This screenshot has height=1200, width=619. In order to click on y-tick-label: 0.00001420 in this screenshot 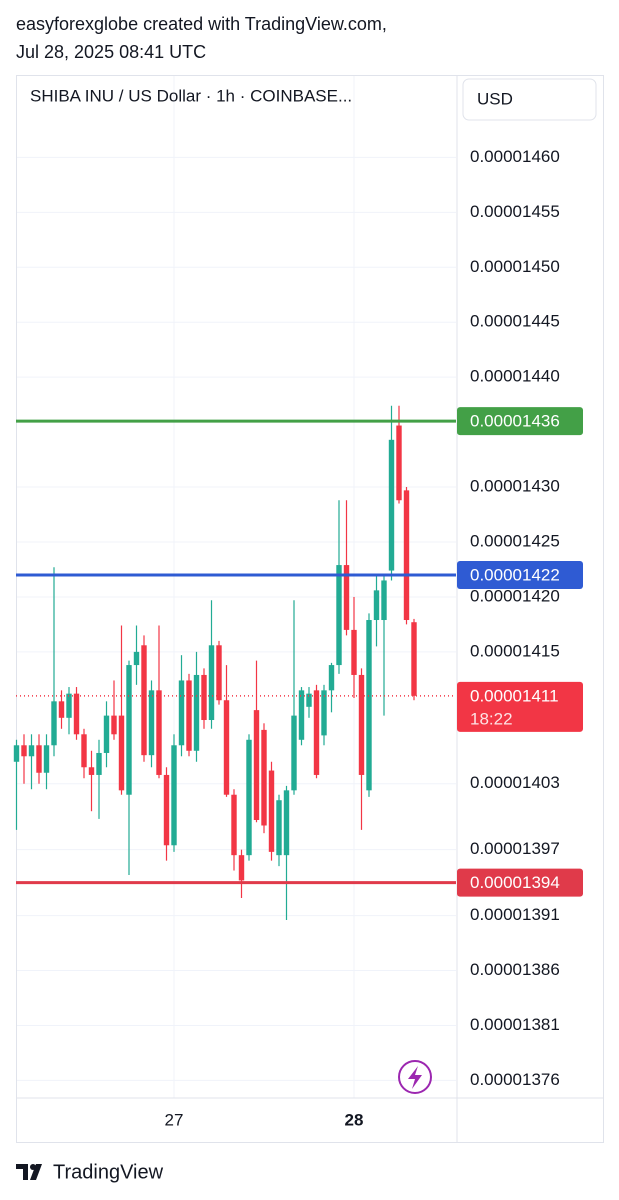, I will do `click(515, 595)`.